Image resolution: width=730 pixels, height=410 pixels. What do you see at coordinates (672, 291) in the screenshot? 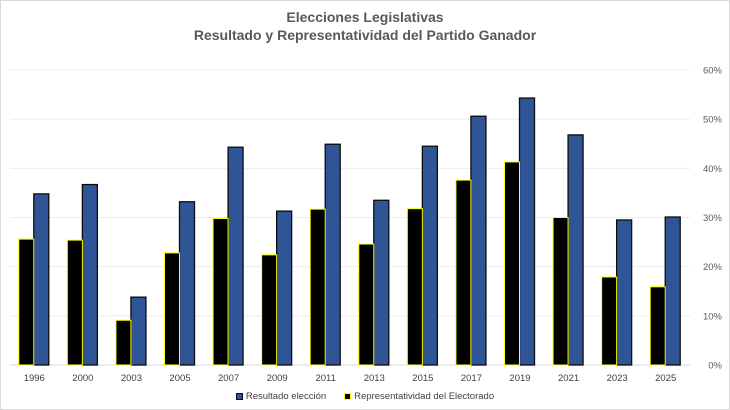
I see `bar-resultado-2025` at bounding box center [672, 291].